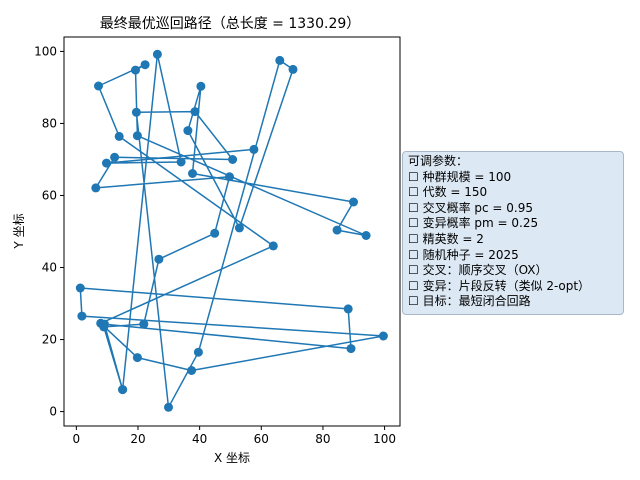 The width and height of the screenshot is (640, 480). I want to click on parameter-item: ☐ 随机种子 = 2025, so click(513, 256).